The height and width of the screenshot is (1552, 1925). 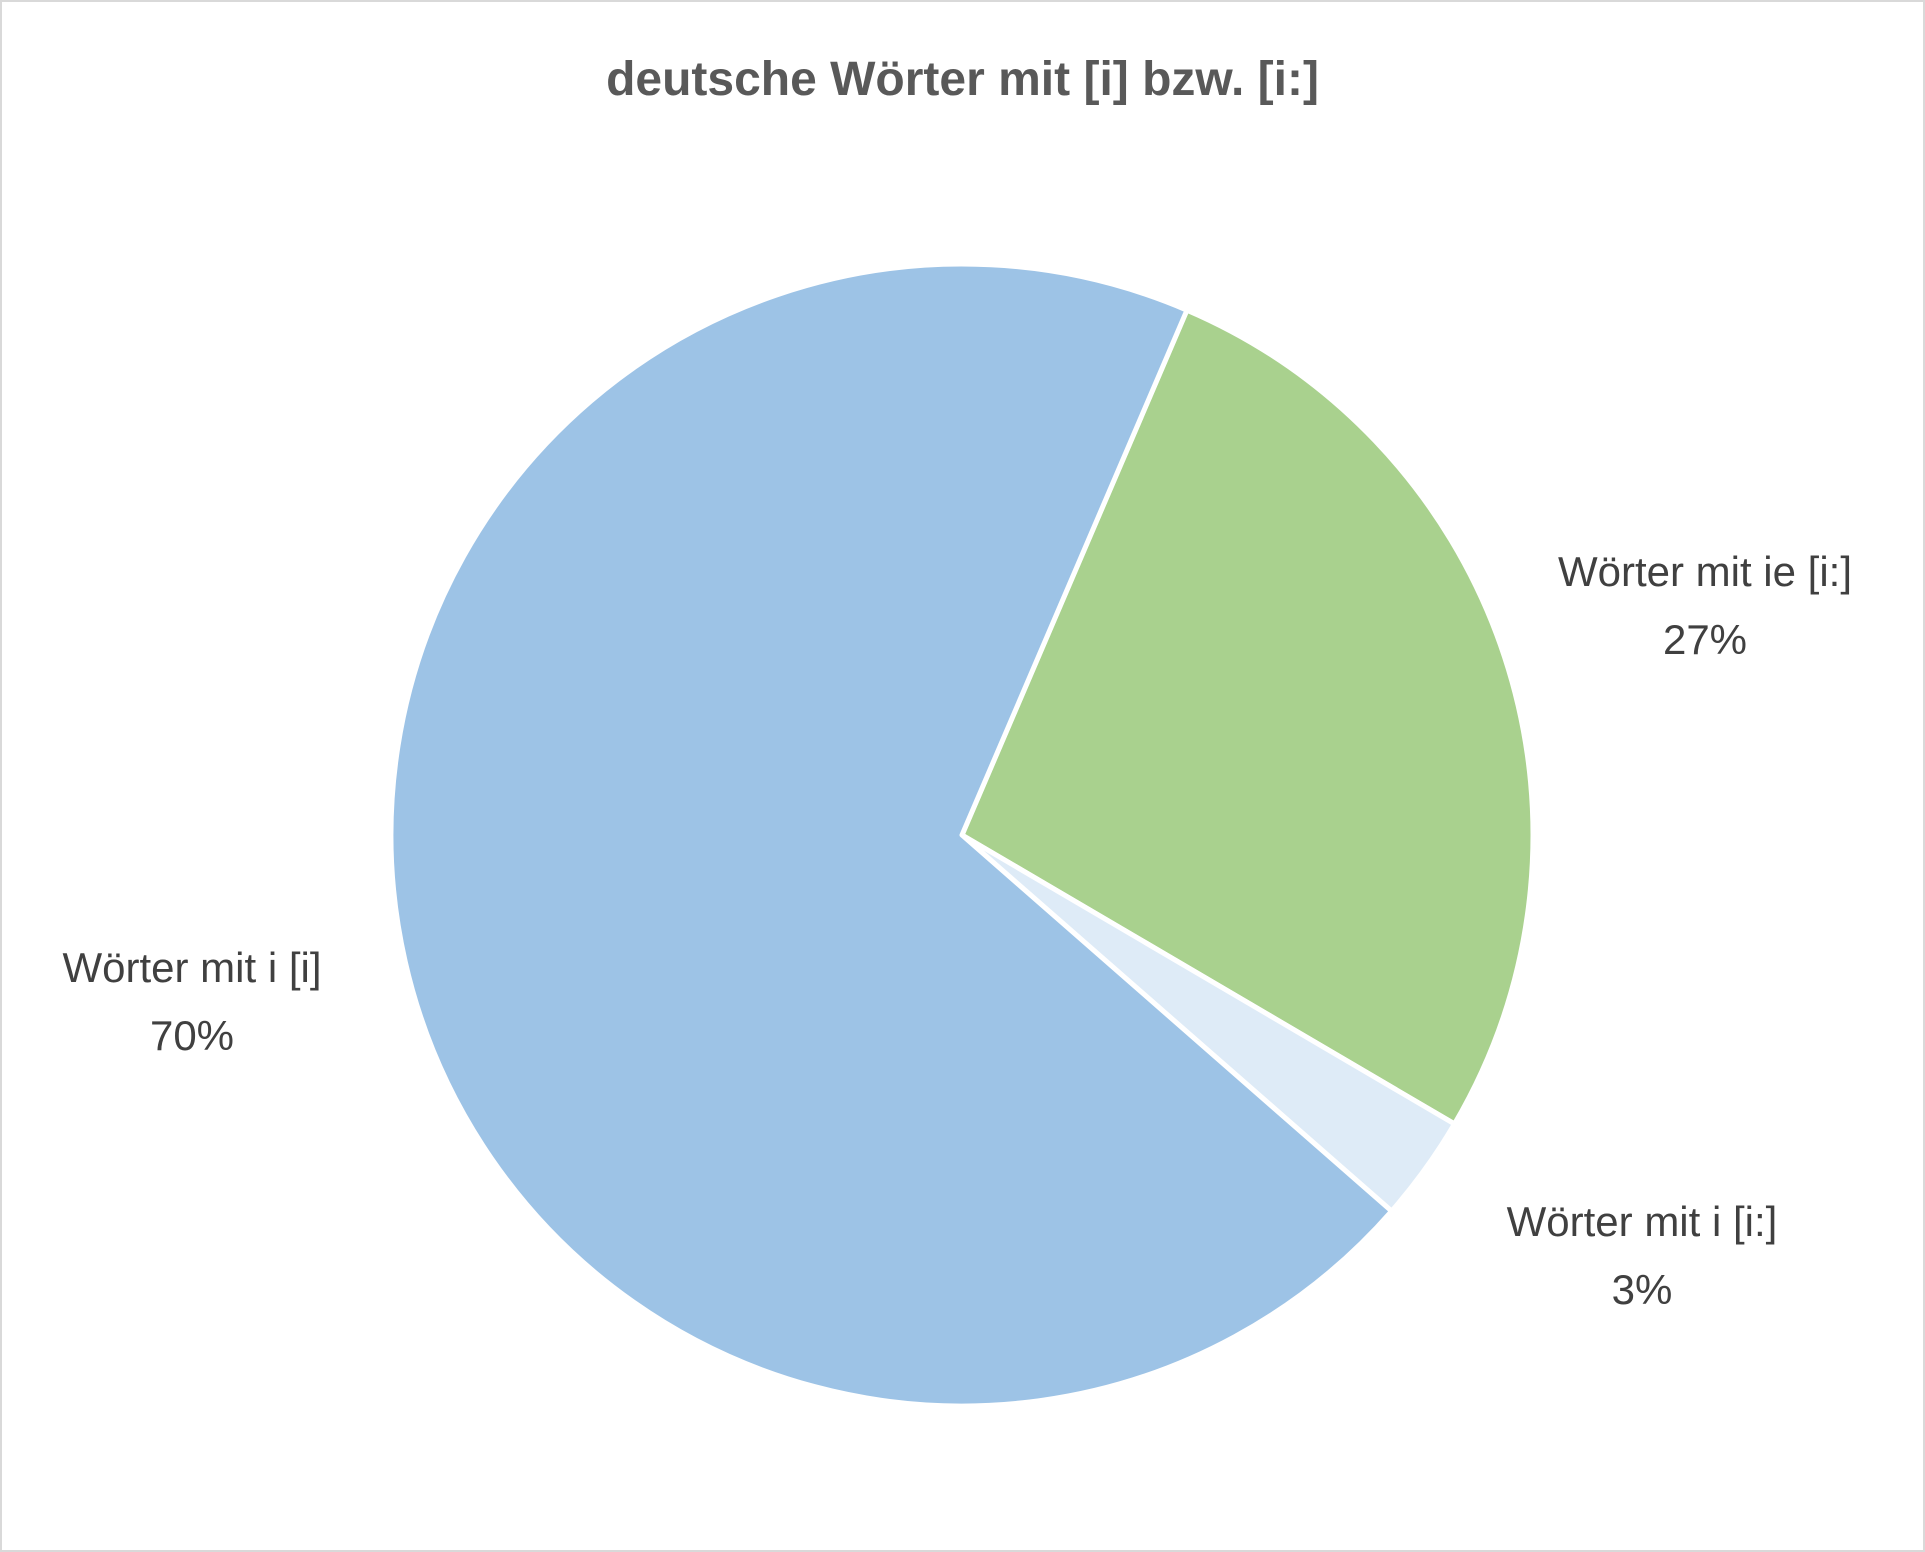 I want to click on data-label: Wörter mit i [i:] 3%, so click(x=1642, y=1256).